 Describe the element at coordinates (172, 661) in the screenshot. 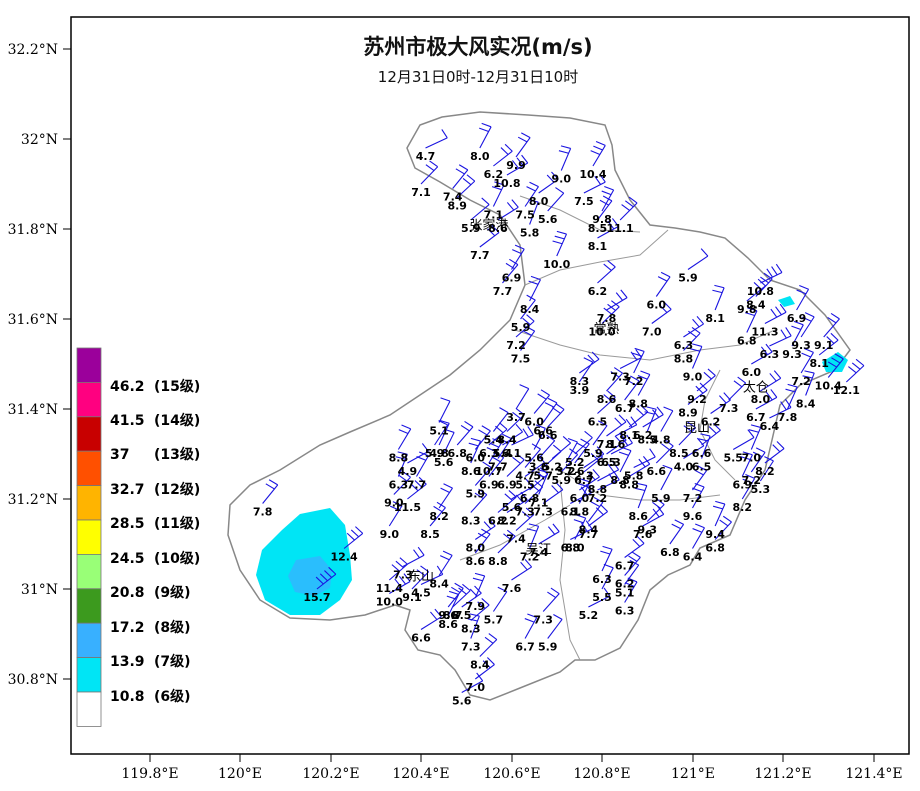

I see `legend-grade: (7级)` at that location.